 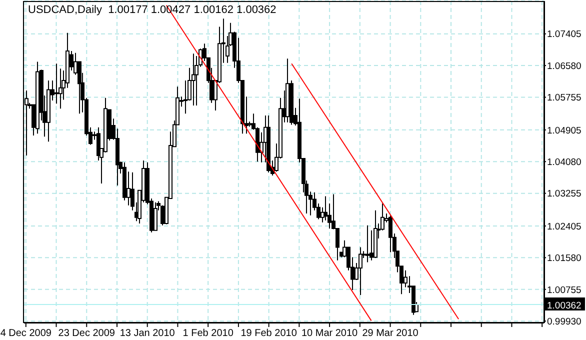 I want to click on x-tick-label: 23 Dec 2009, so click(x=87, y=334).